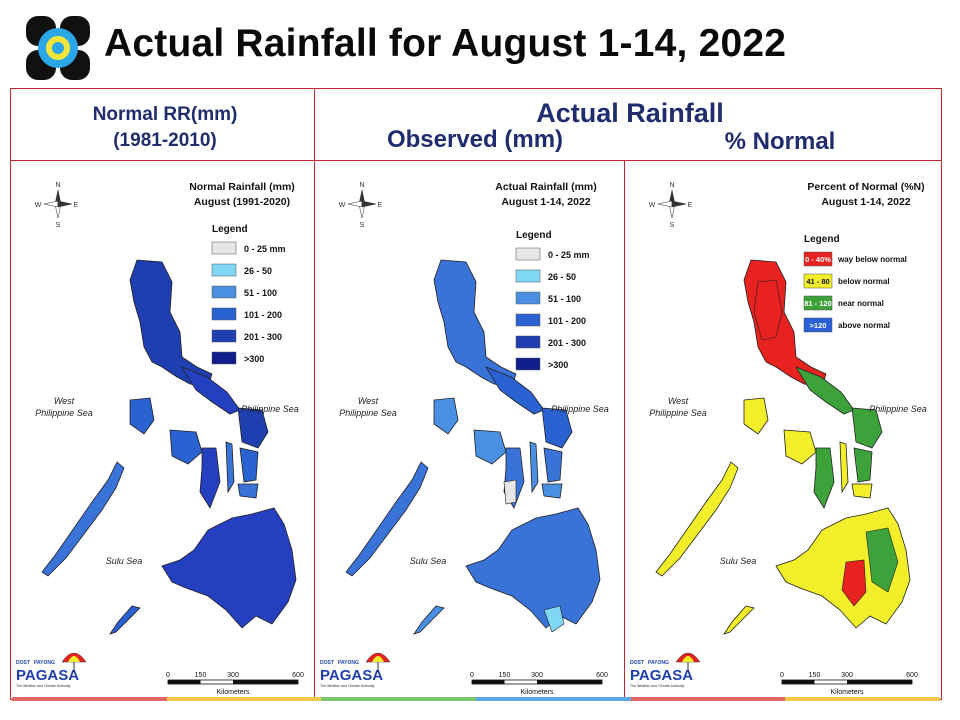 The image size is (960, 720). I want to click on compass-letter: W, so click(38, 205).